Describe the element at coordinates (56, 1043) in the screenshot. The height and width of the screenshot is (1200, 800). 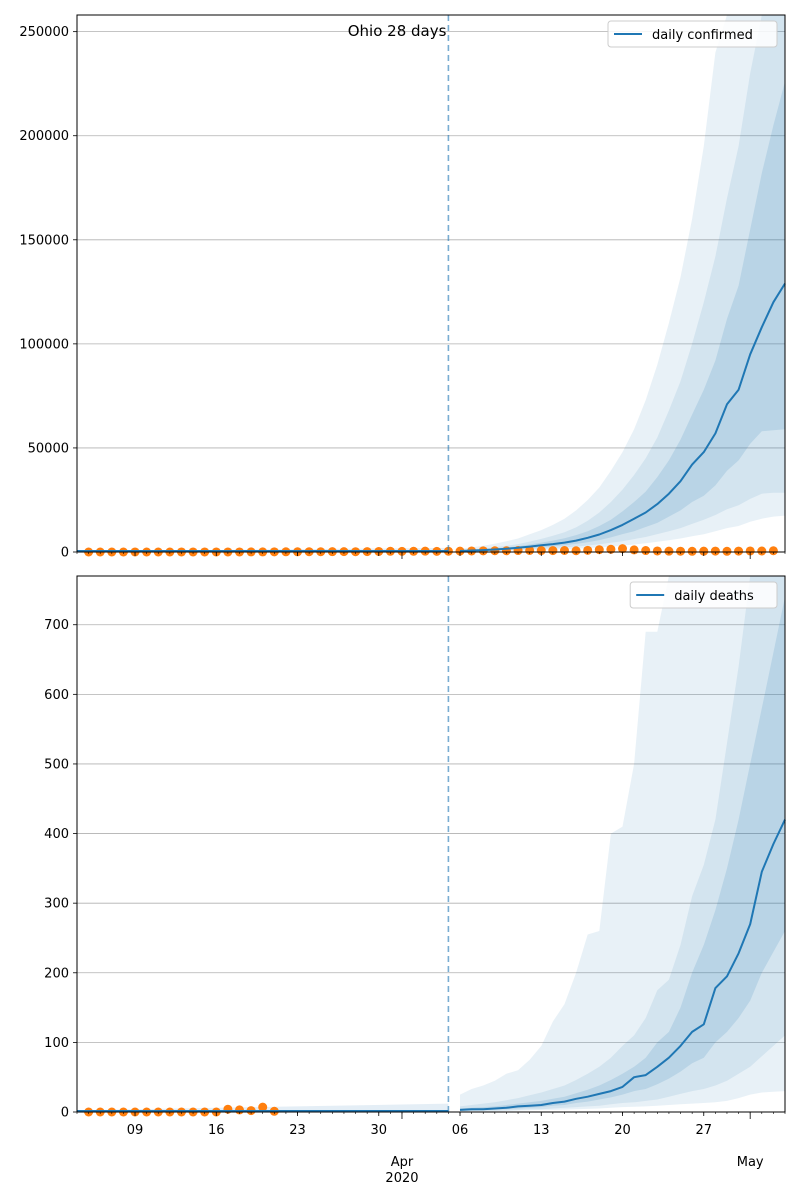
I see `y-tick-label: 100` at that location.